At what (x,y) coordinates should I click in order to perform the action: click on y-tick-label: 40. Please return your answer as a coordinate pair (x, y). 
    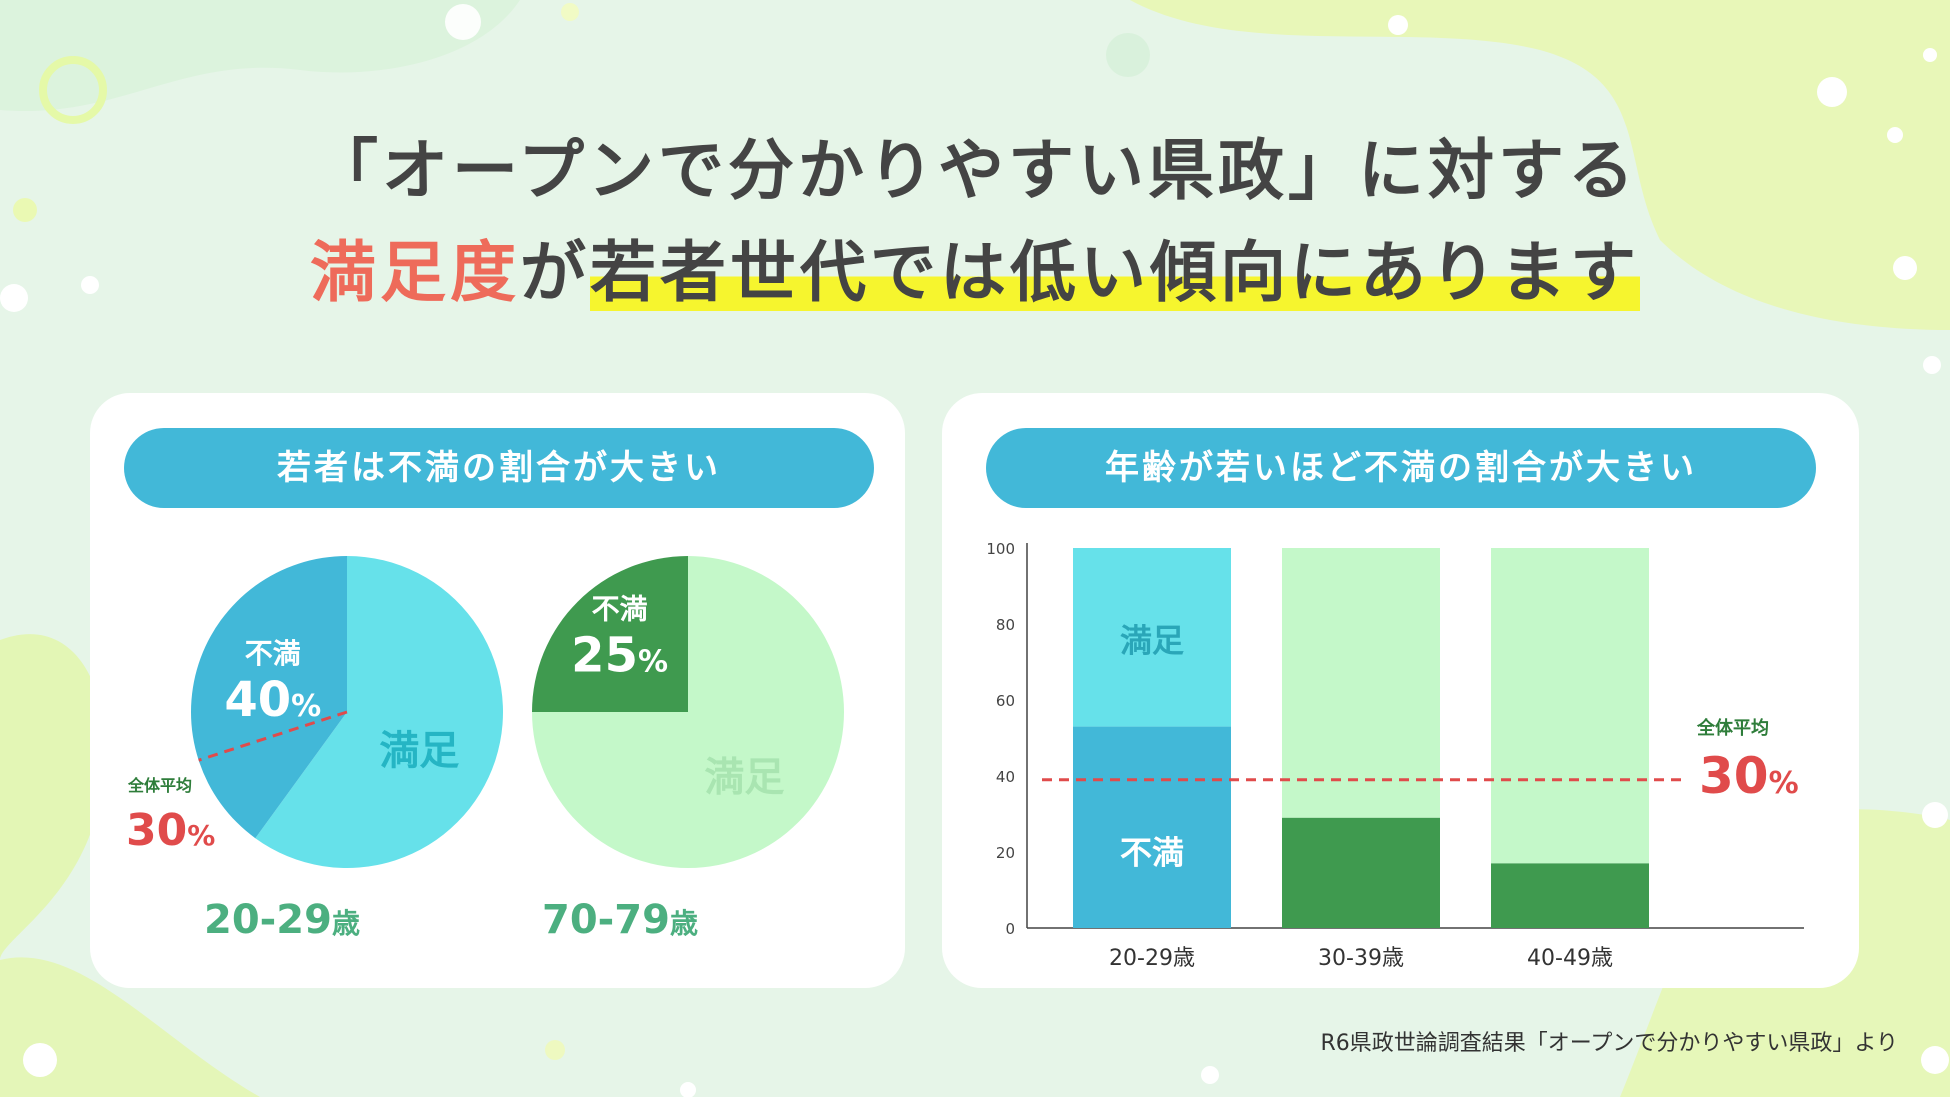
    Looking at the image, I should click on (1005, 777).